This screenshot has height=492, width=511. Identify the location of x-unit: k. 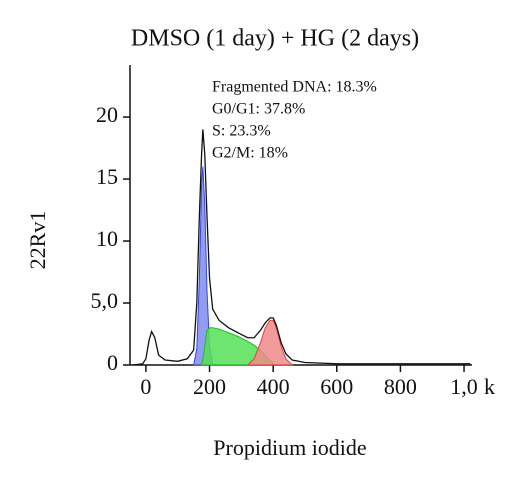
(489, 386).